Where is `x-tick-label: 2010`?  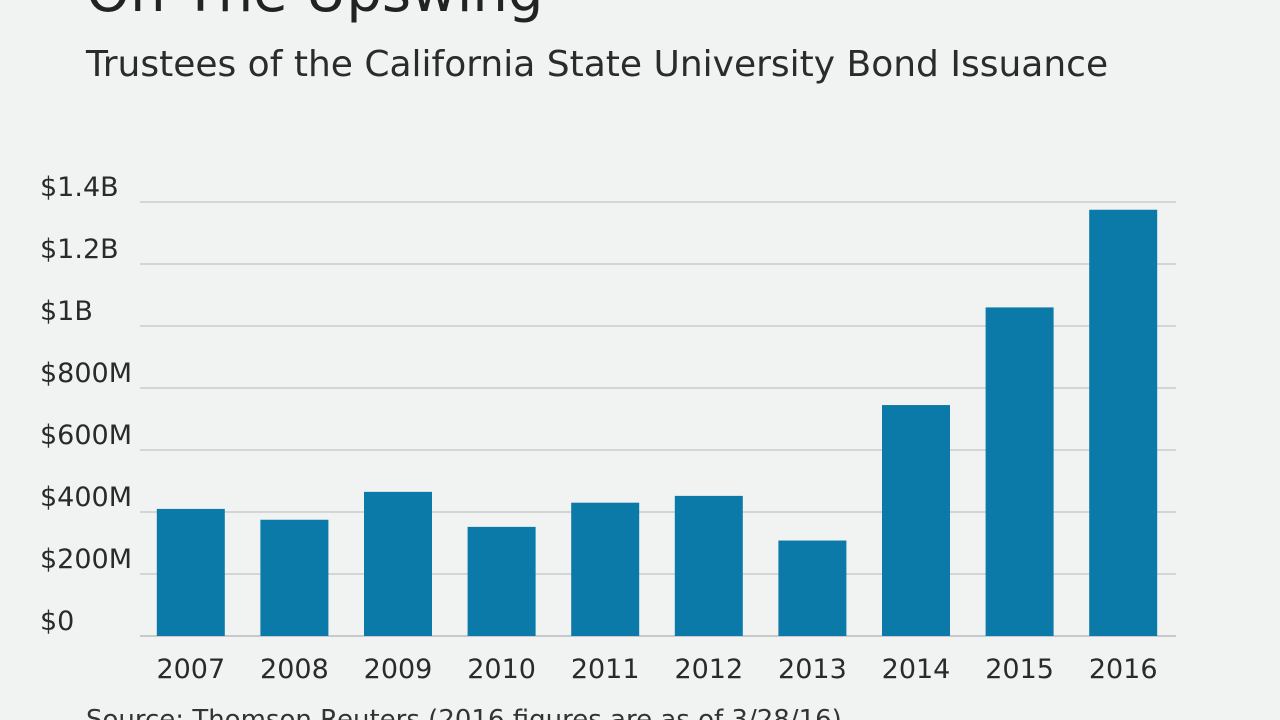
x-tick-label: 2010 is located at coordinates (501, 669).